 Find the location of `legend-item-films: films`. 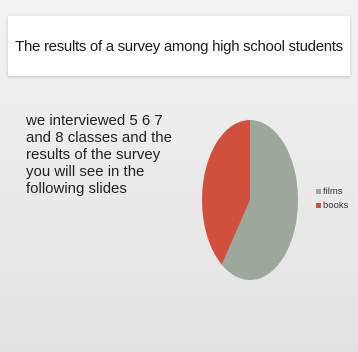

legend-item-films: films is located at coordinates (332, 191).